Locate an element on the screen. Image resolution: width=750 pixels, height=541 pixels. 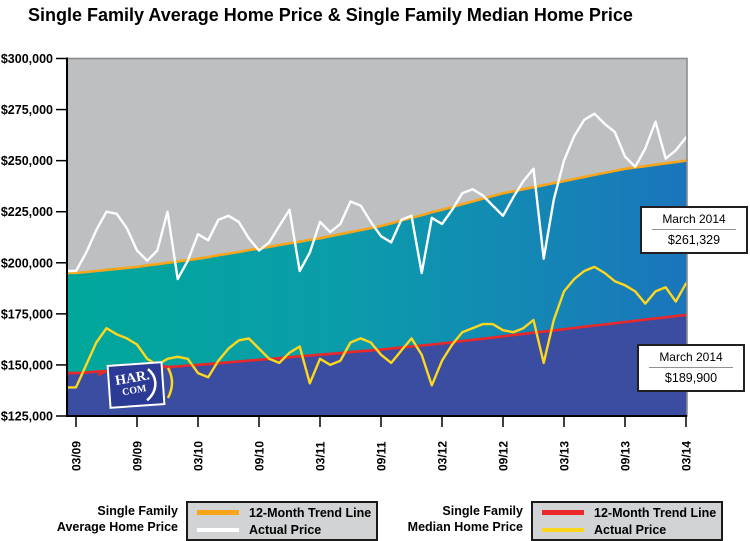
y-axis-label: $200,000 is located at coordinates (27, 263).